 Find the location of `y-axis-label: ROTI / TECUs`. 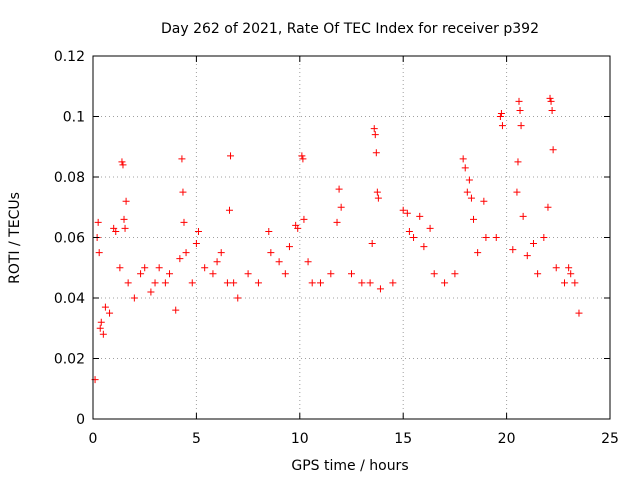

y-axis-label: ROTI / TECUs is located at coordinates (15, 238).